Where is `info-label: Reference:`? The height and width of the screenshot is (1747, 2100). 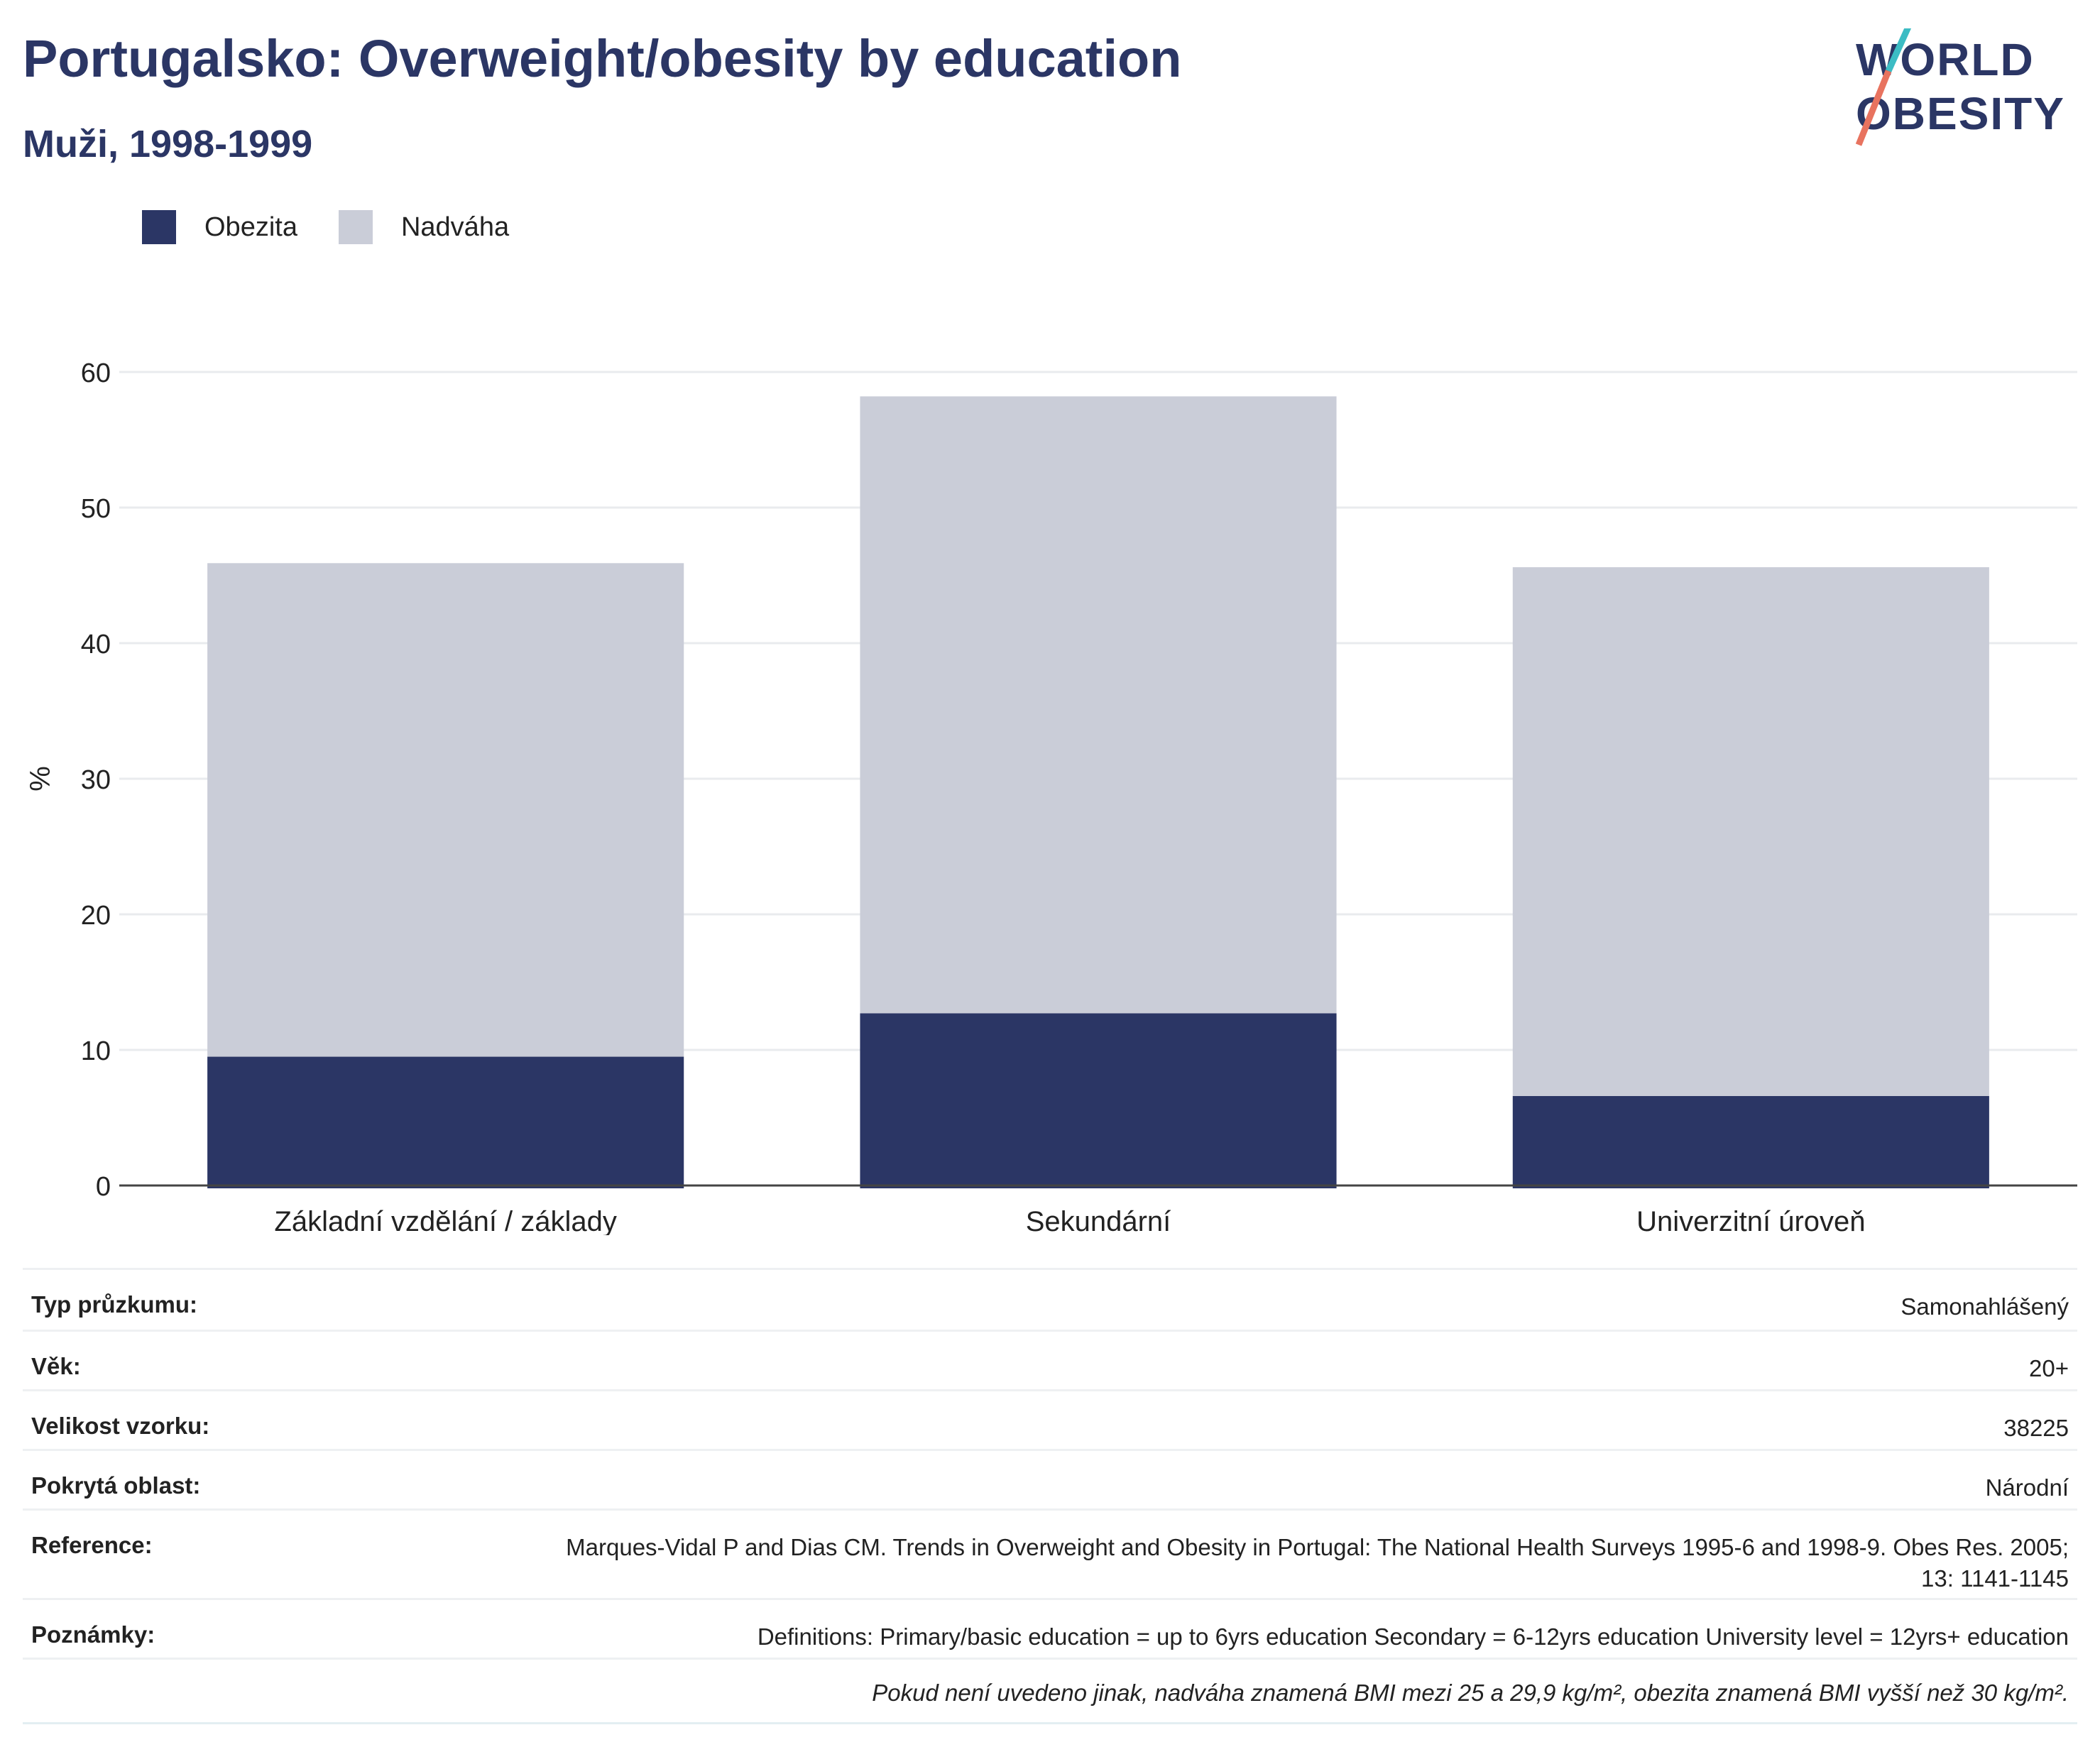 info-label: Reference: is located at coordinates (92, 1545).